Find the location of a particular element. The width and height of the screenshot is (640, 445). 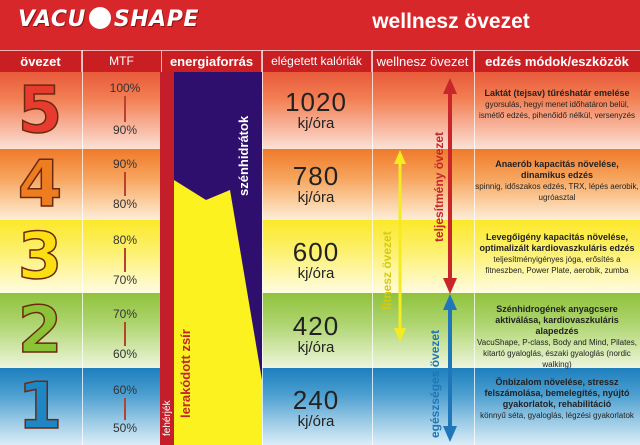

health-arrow-head-down is located at coordinates (450, 434).